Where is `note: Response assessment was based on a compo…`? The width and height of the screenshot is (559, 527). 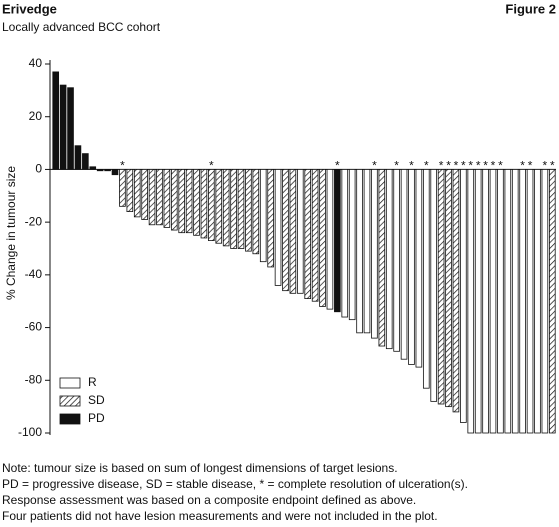 note: Response assessment was based on a compo… is located at coordinates (209, 500).